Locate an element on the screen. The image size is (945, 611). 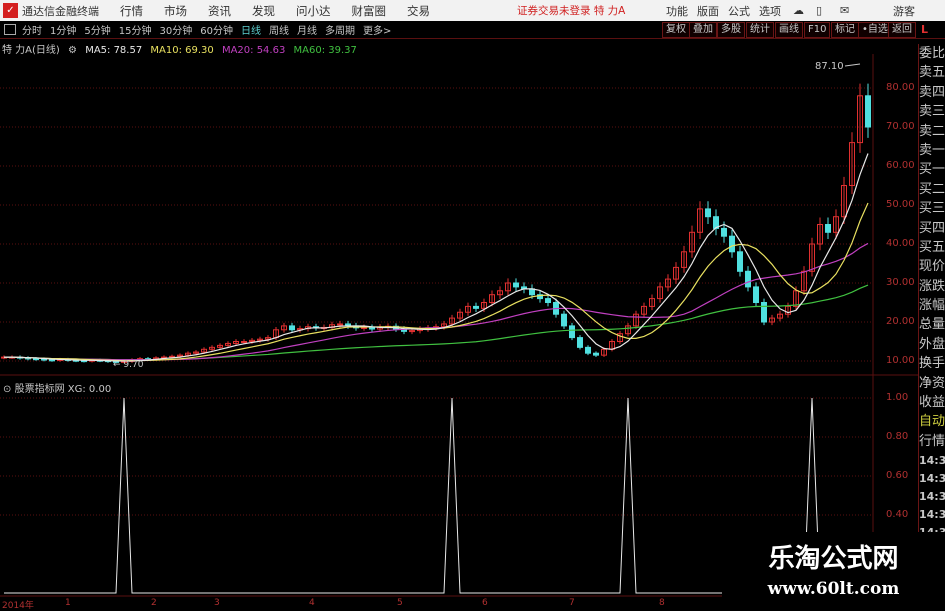
user-label: 游客 is located at coordinates (904, 11).